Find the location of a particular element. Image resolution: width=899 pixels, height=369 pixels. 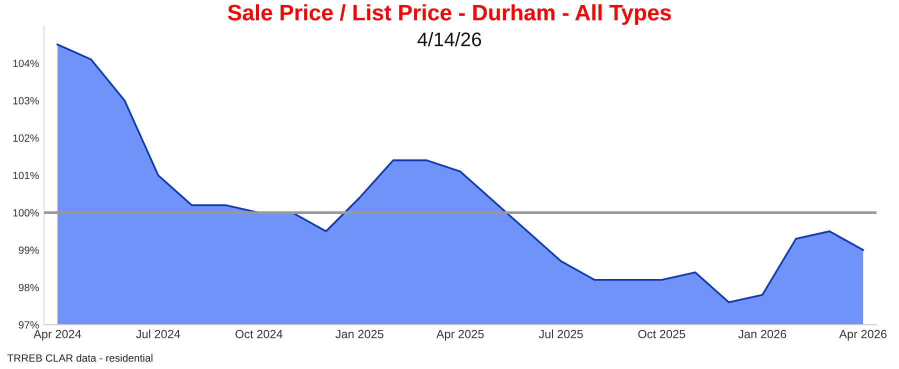

x-tick-label: Apr 2024 is located at coordinates (58, 335).